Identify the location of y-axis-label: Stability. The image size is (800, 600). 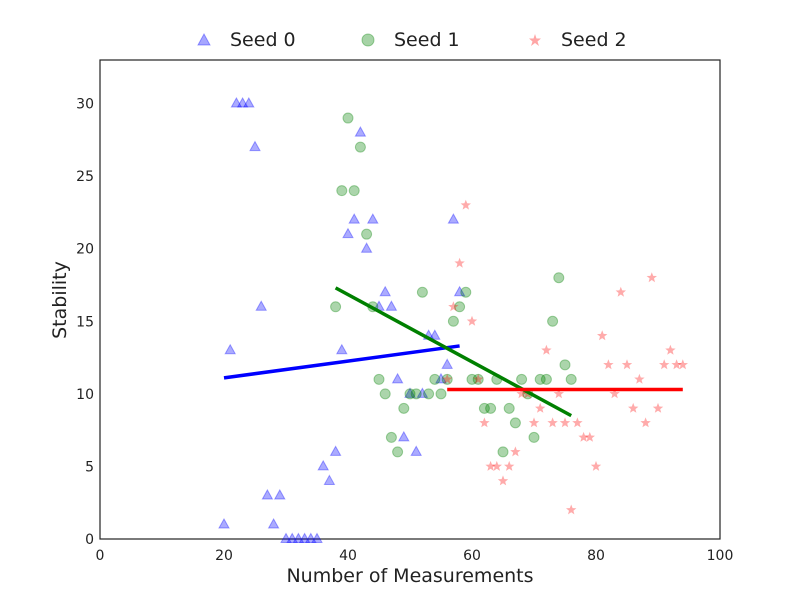
(60, 300).